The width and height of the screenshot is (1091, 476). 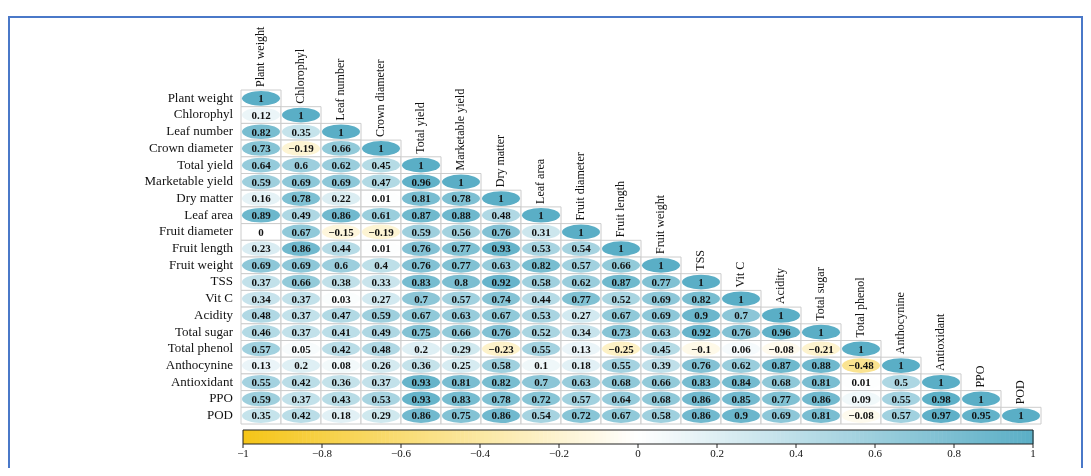 I want to click on color-bar-label: −0.6, so click(x=401, y=453).